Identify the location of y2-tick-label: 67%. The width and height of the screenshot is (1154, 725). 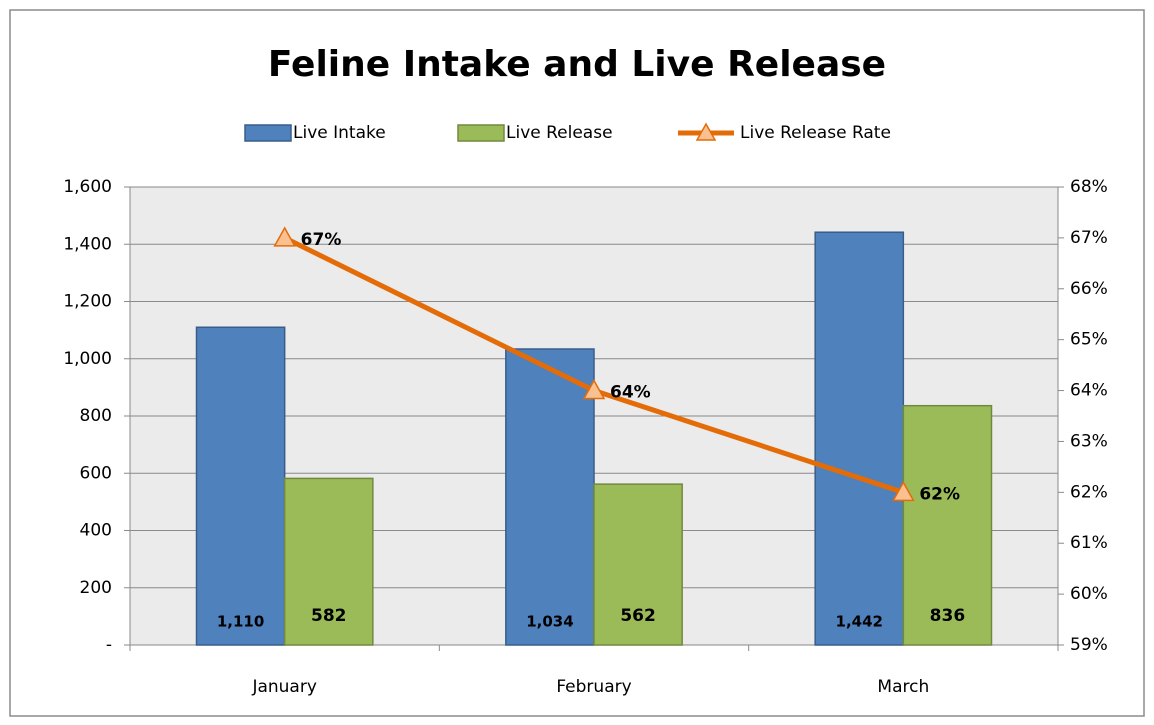
(1089, 238).